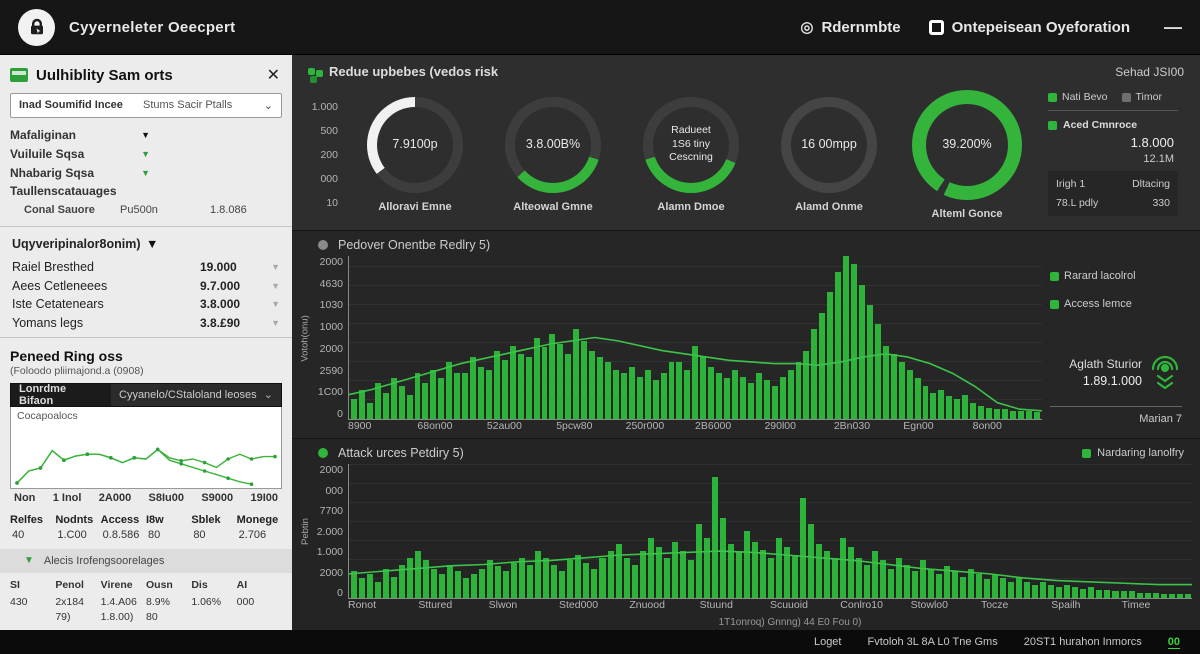 Image resolution: width=1200 pixels, height=654 pixels. Describe the element at coordinates (135, 210) in the screenshot. I see `summary-row: Conal Sauore Pu500n 1.8.086` at that location.